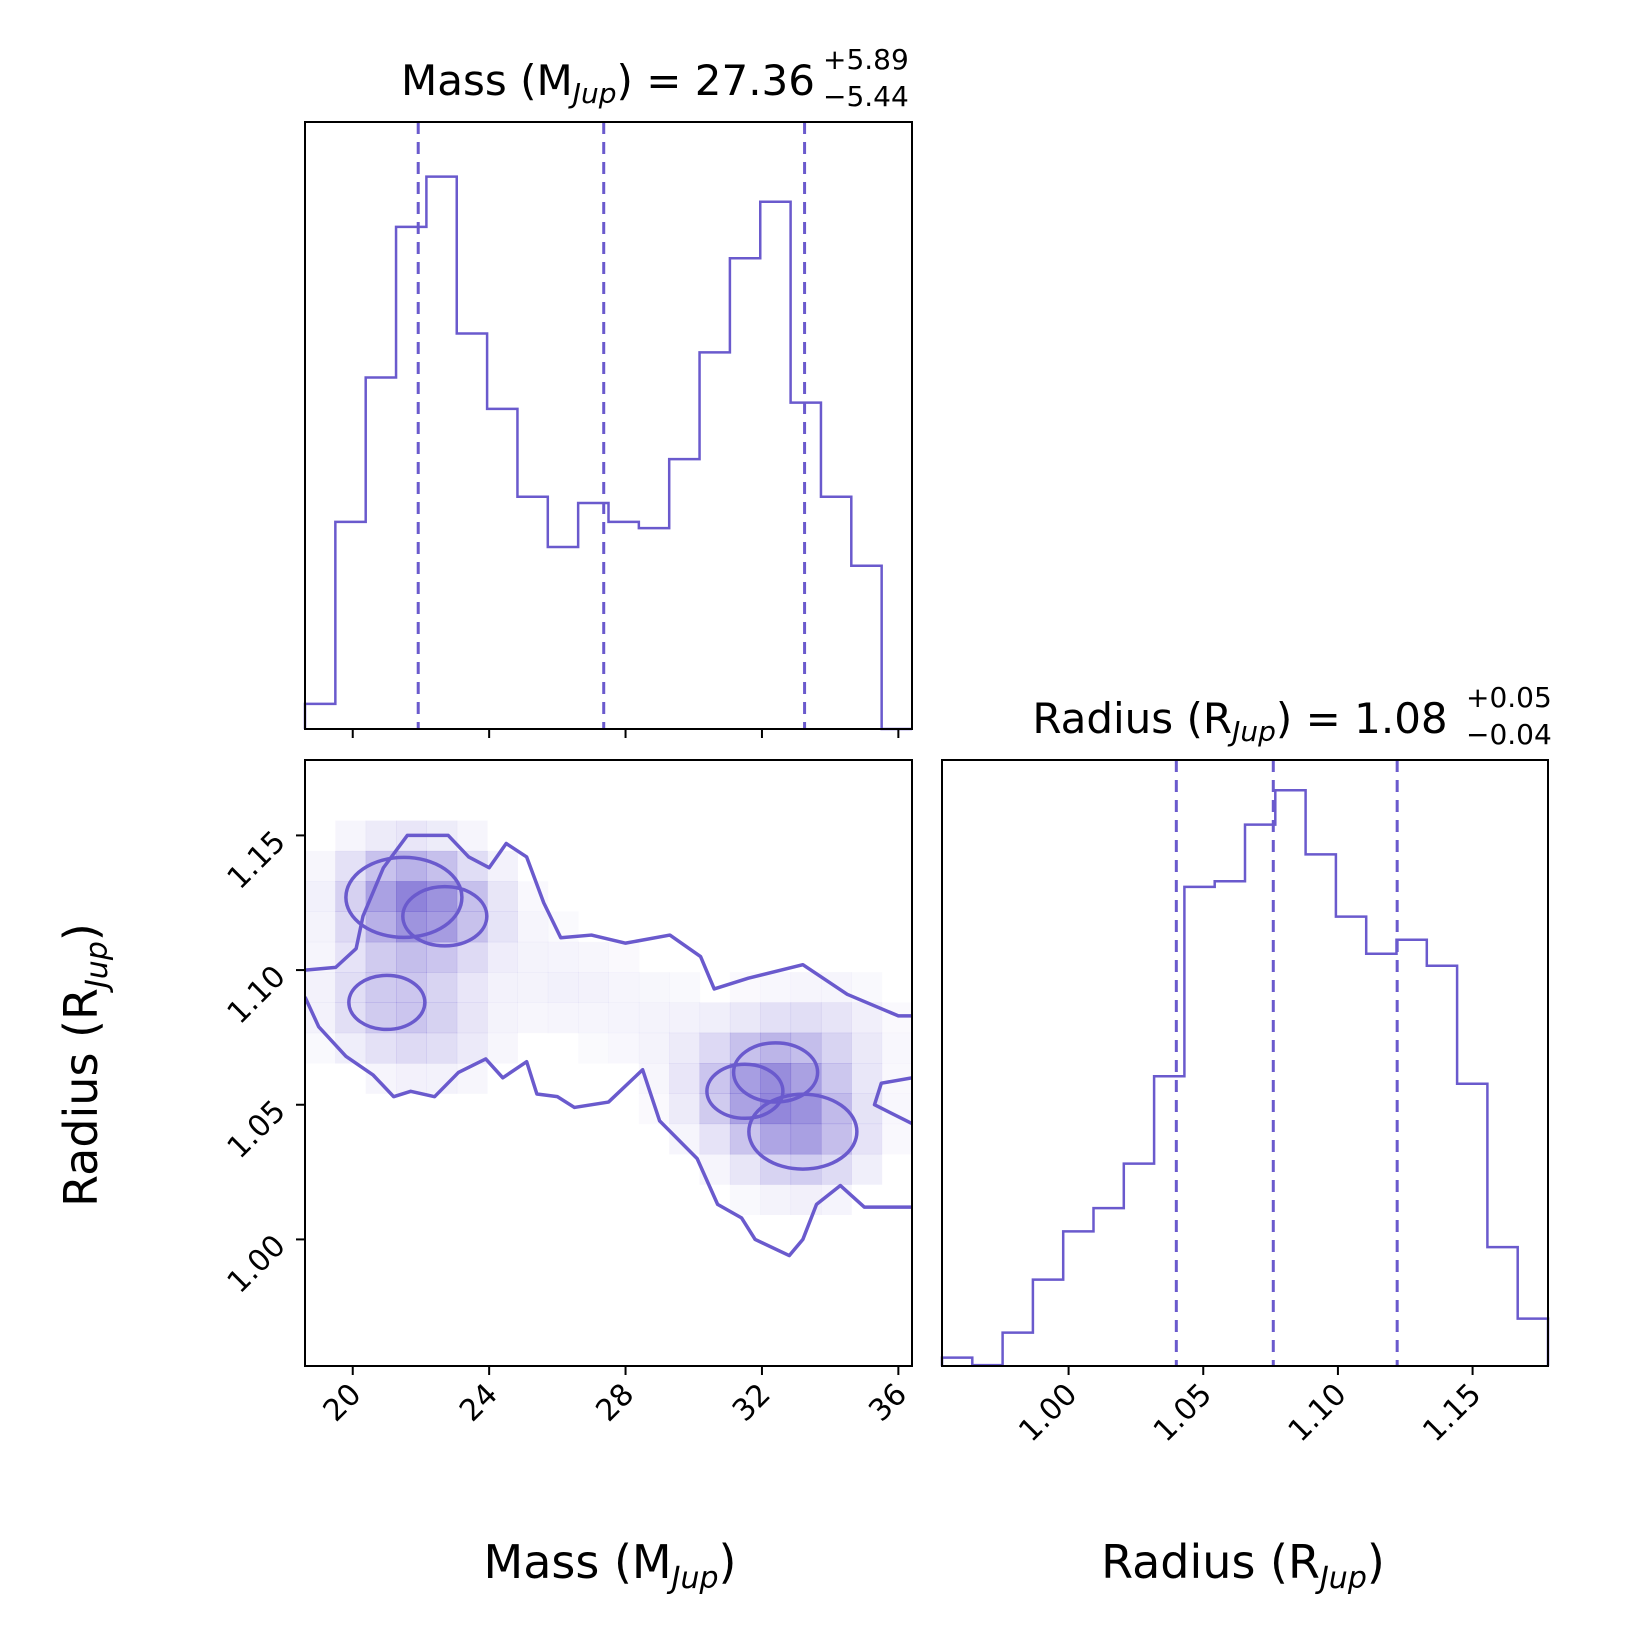 Image resolution: width=1650 pixels, height=1650 pixels. What do you see at coordinates (578, 1562) in the screenshot?
I see `x-axis-label-mass-prefix: Mass (M` at bounding box center [578, 1562].